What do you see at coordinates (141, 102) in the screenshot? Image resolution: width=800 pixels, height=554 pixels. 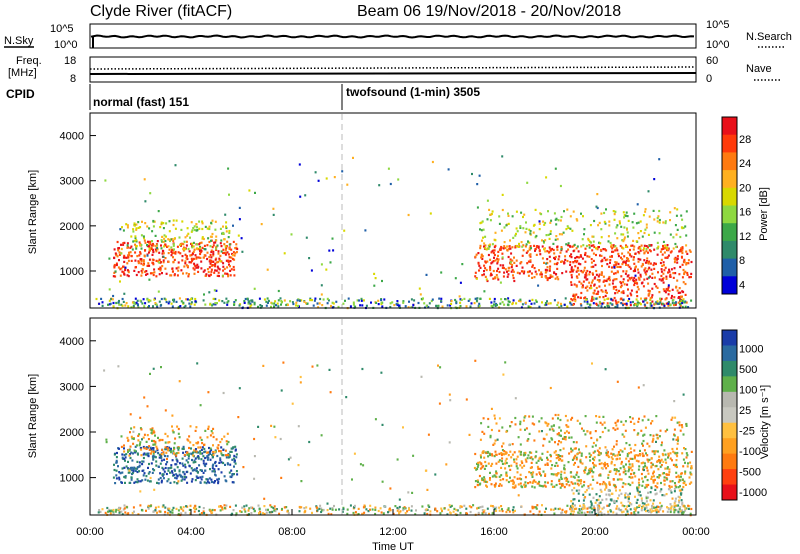 I see `cpid-mode-normal: normal (fast) 151` at bounding box center [141, 102].